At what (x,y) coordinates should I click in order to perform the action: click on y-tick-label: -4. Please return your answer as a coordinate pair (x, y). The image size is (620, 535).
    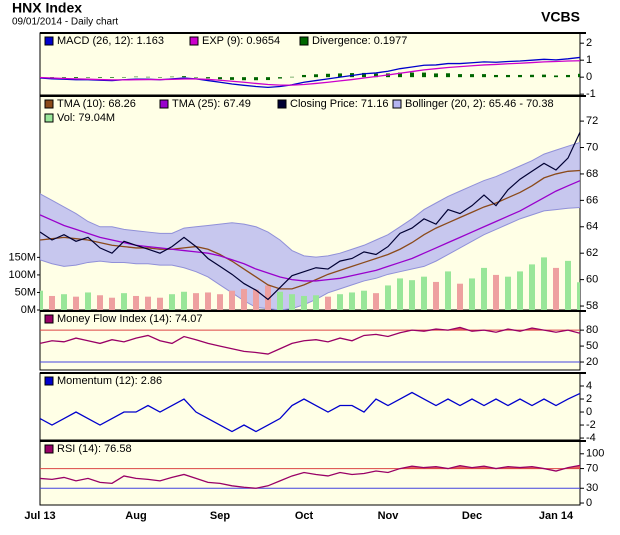
    Looking at the image, I should click on (591, 438).